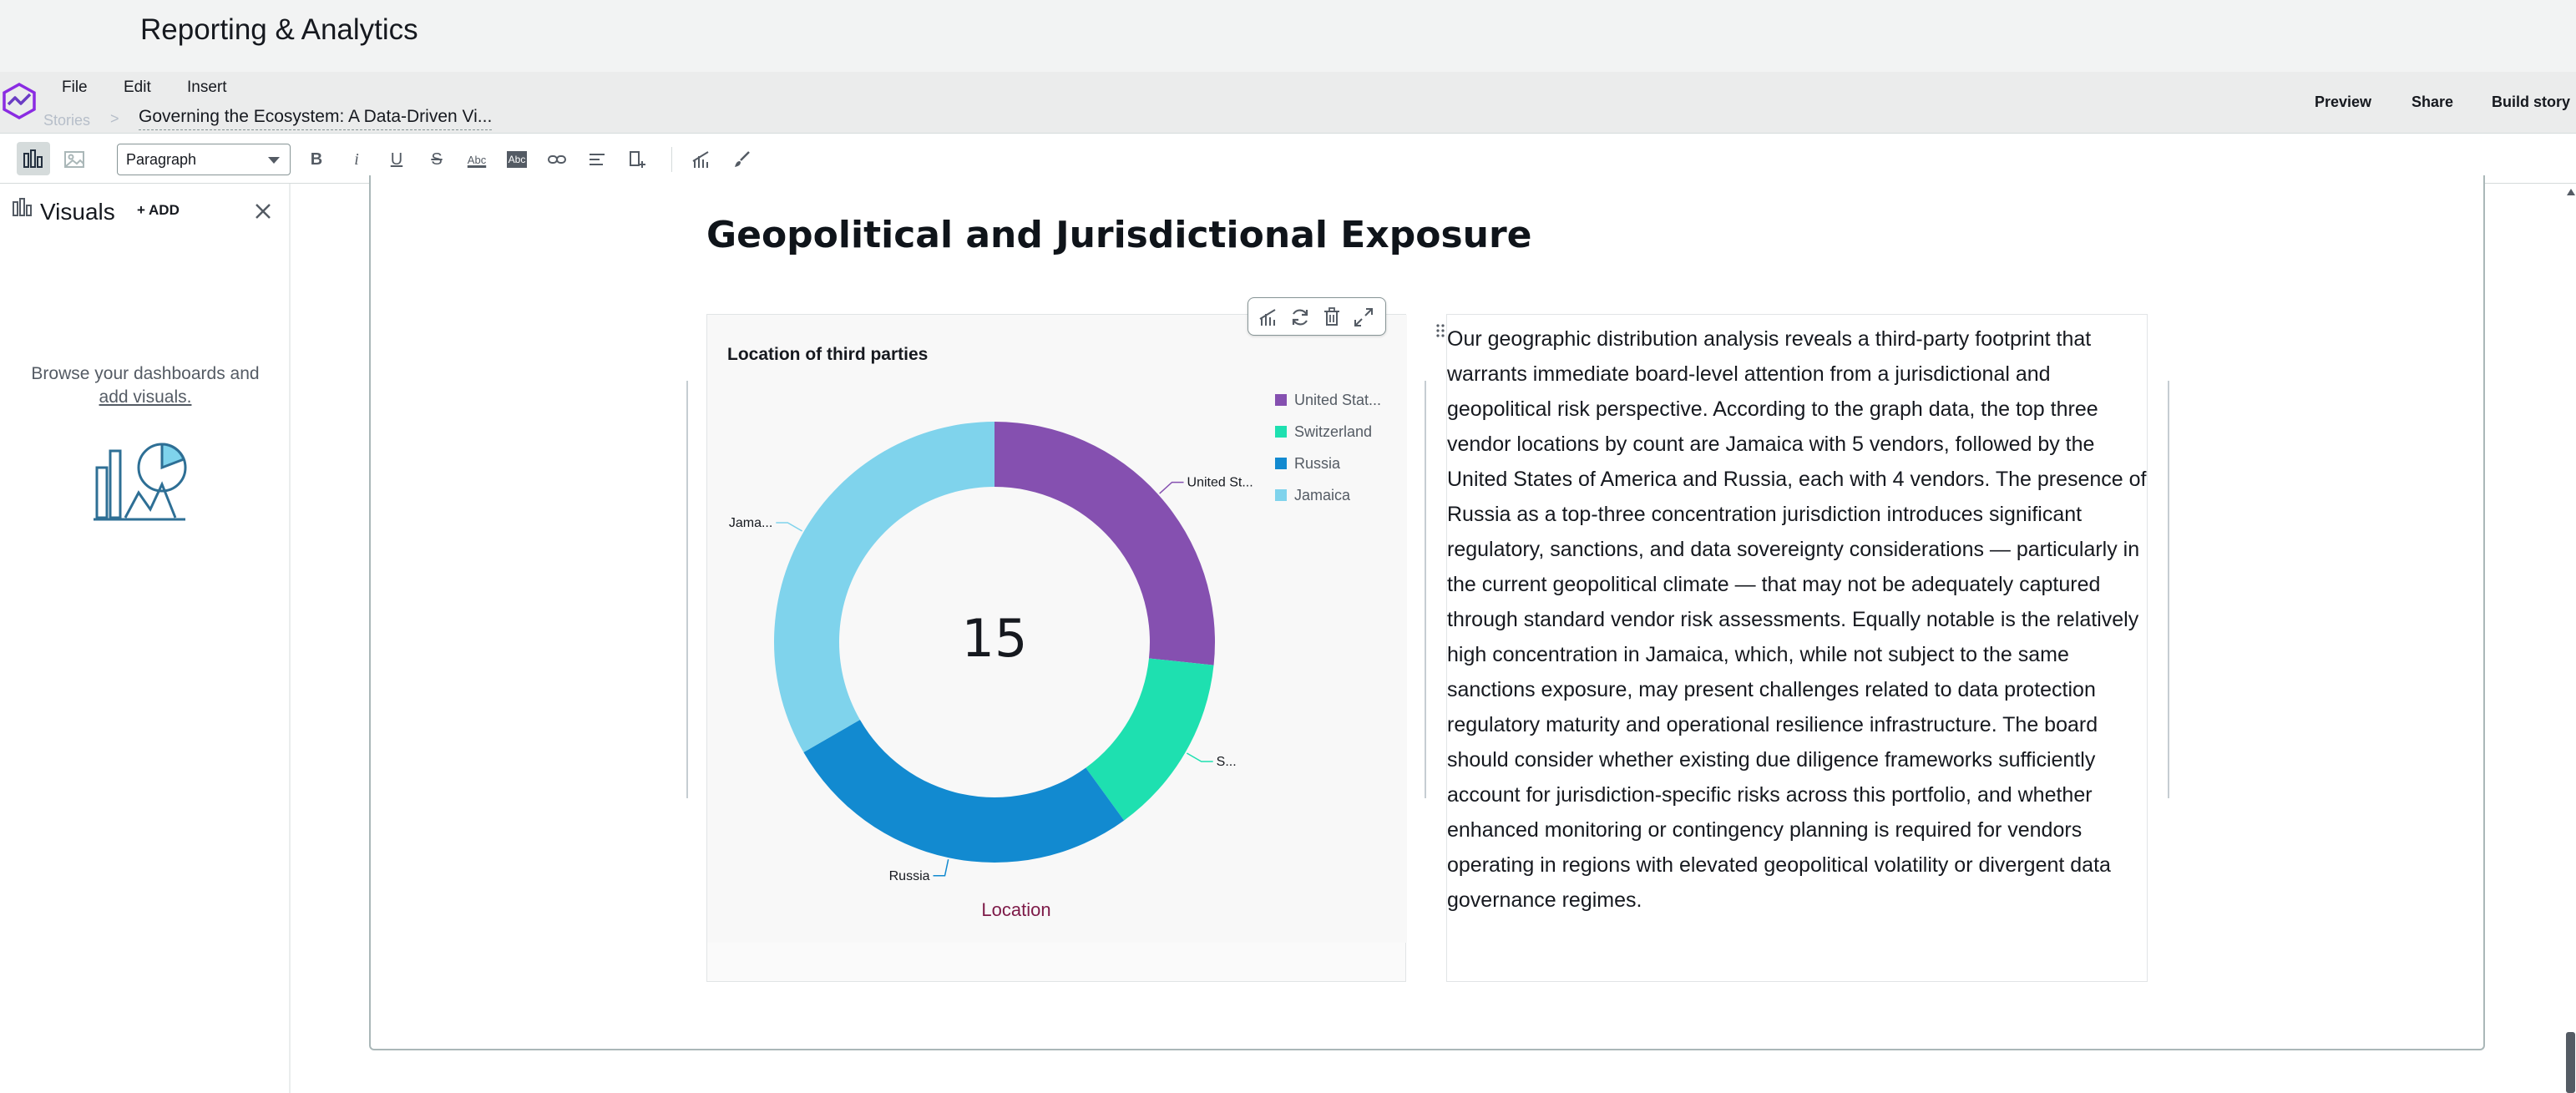  Describe the element at coordinates (158, 210) in the screenshot. I see `add-visual-button: + ADD` at that location.